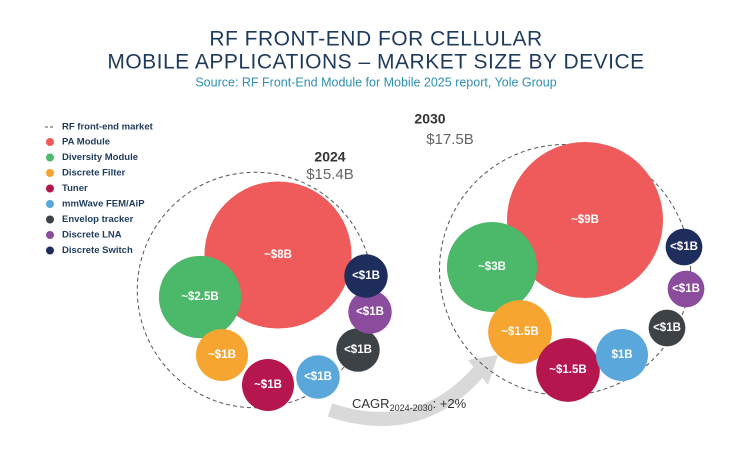  I want to click on cagr-period: 2024-2030, so click(411, 408).